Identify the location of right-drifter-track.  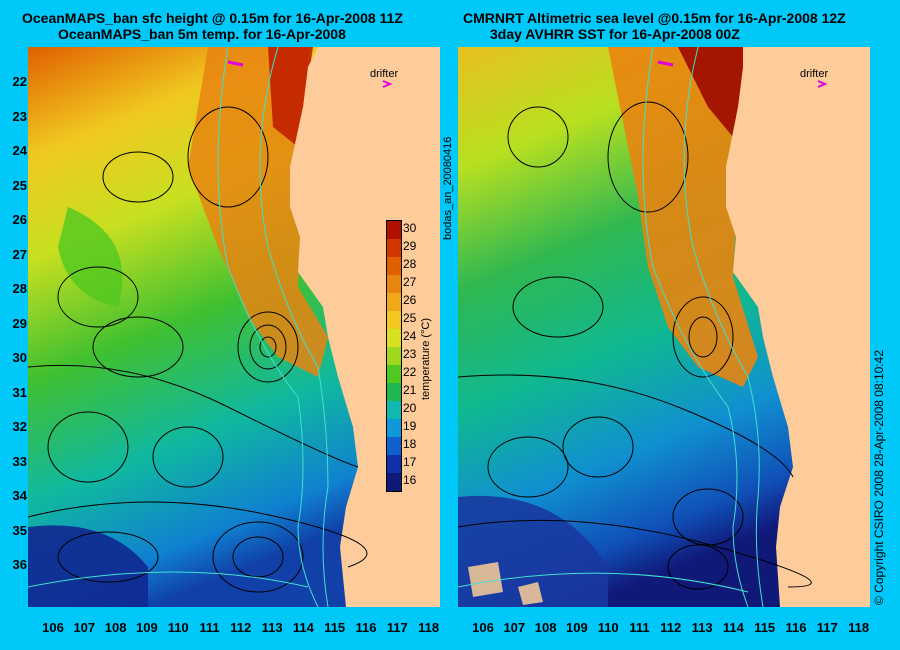
(665, 63).